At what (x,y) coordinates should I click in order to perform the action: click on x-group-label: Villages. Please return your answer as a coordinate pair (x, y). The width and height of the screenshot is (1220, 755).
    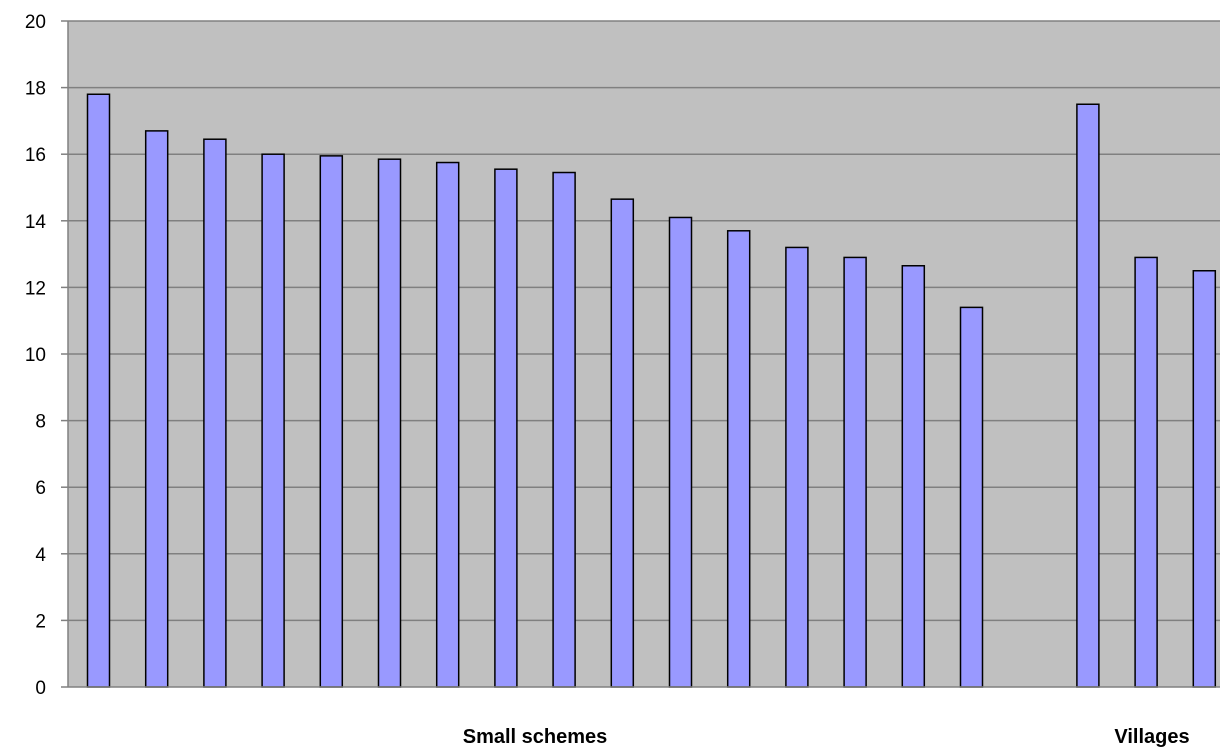
    Looking at the image, I should click on (1151, 737).